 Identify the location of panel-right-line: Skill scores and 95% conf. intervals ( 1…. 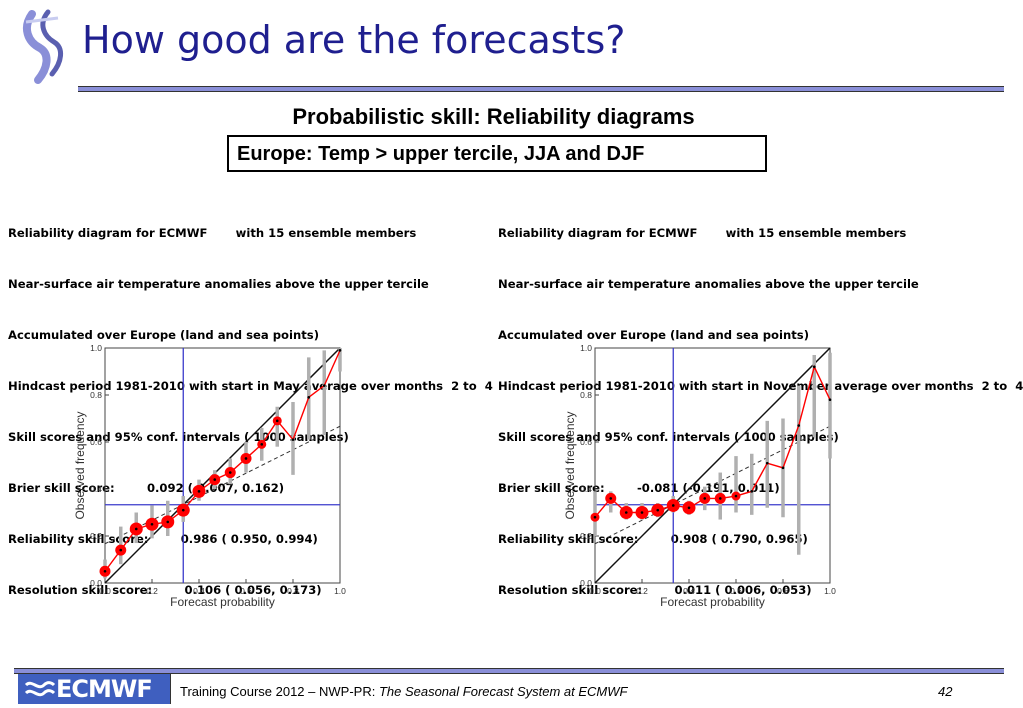
(668, 437).